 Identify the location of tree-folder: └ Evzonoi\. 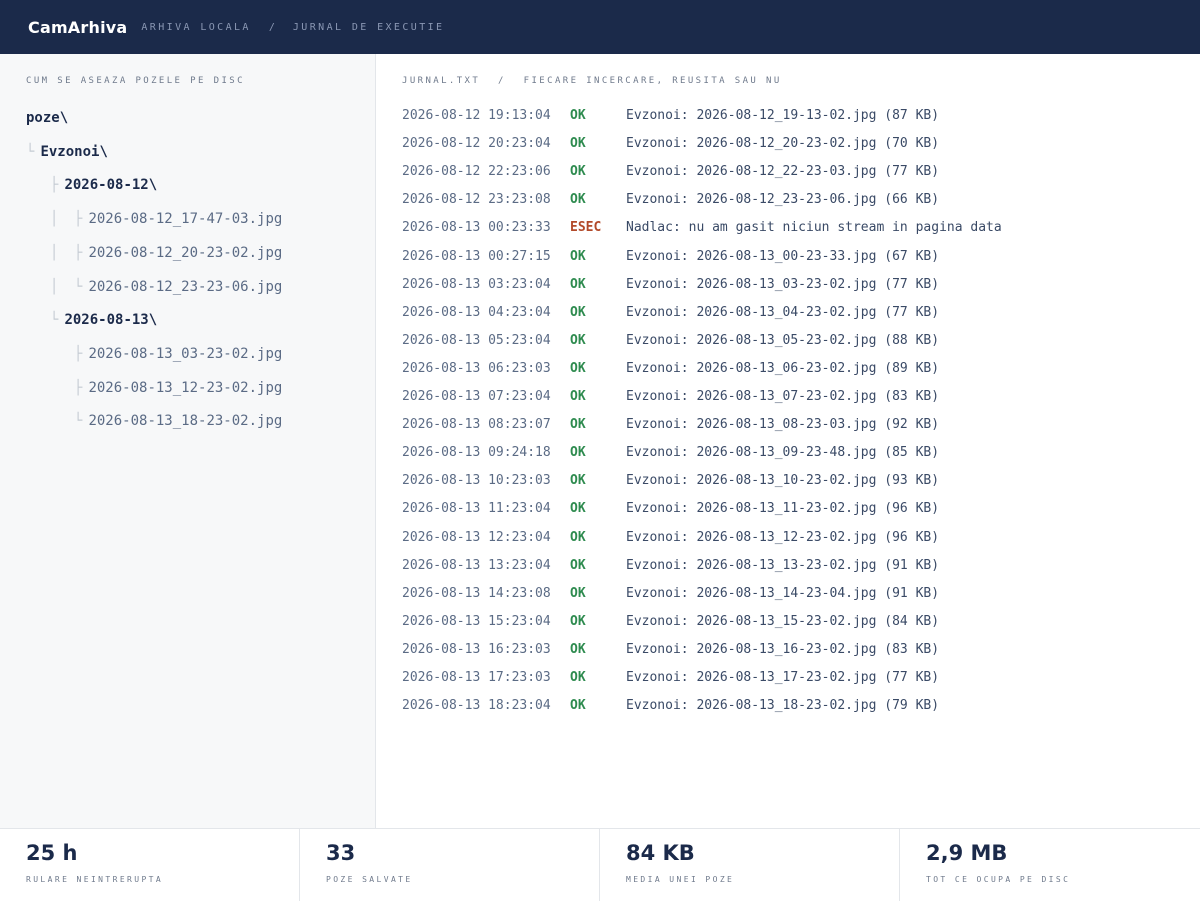
(67, 152).